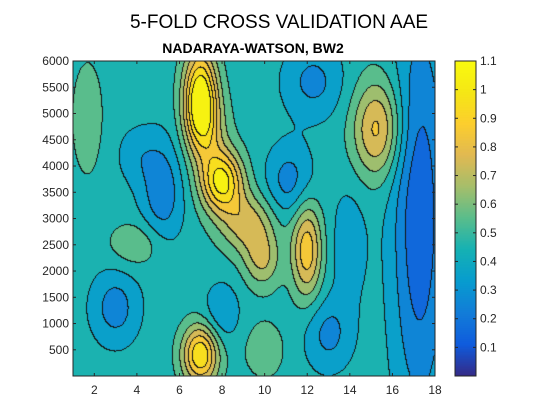  I want to click on y-tick-label: 5500, so click(55, 87).